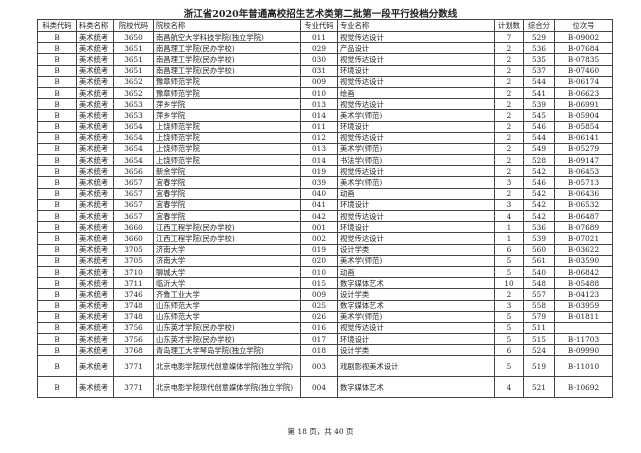 This screenshot has height=453, width=641. I want to click on cell-major-code: 041, so click(319, 205).